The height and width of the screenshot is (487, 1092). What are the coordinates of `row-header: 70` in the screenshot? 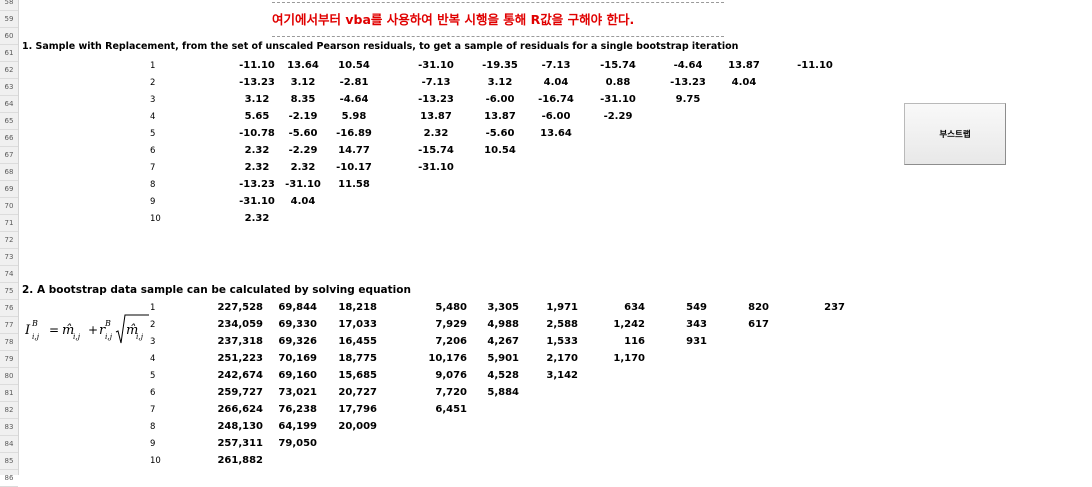 It's located at (9, 206).